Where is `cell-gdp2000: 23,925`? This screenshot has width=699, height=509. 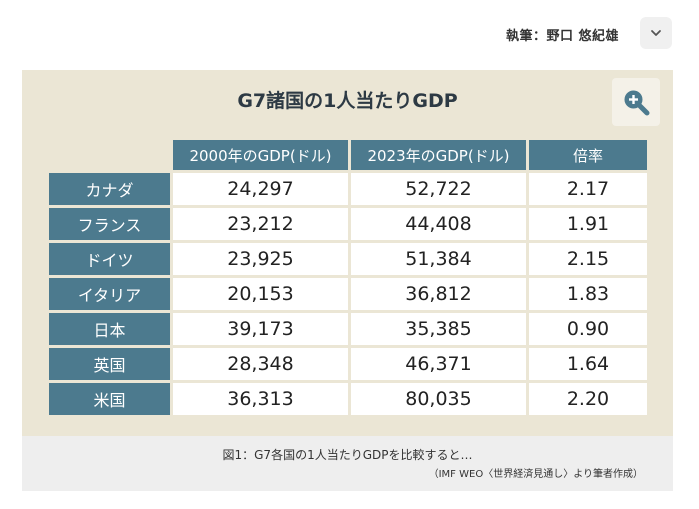 cell-gdp2000: 23,925 is located at coordinates (260, 259).